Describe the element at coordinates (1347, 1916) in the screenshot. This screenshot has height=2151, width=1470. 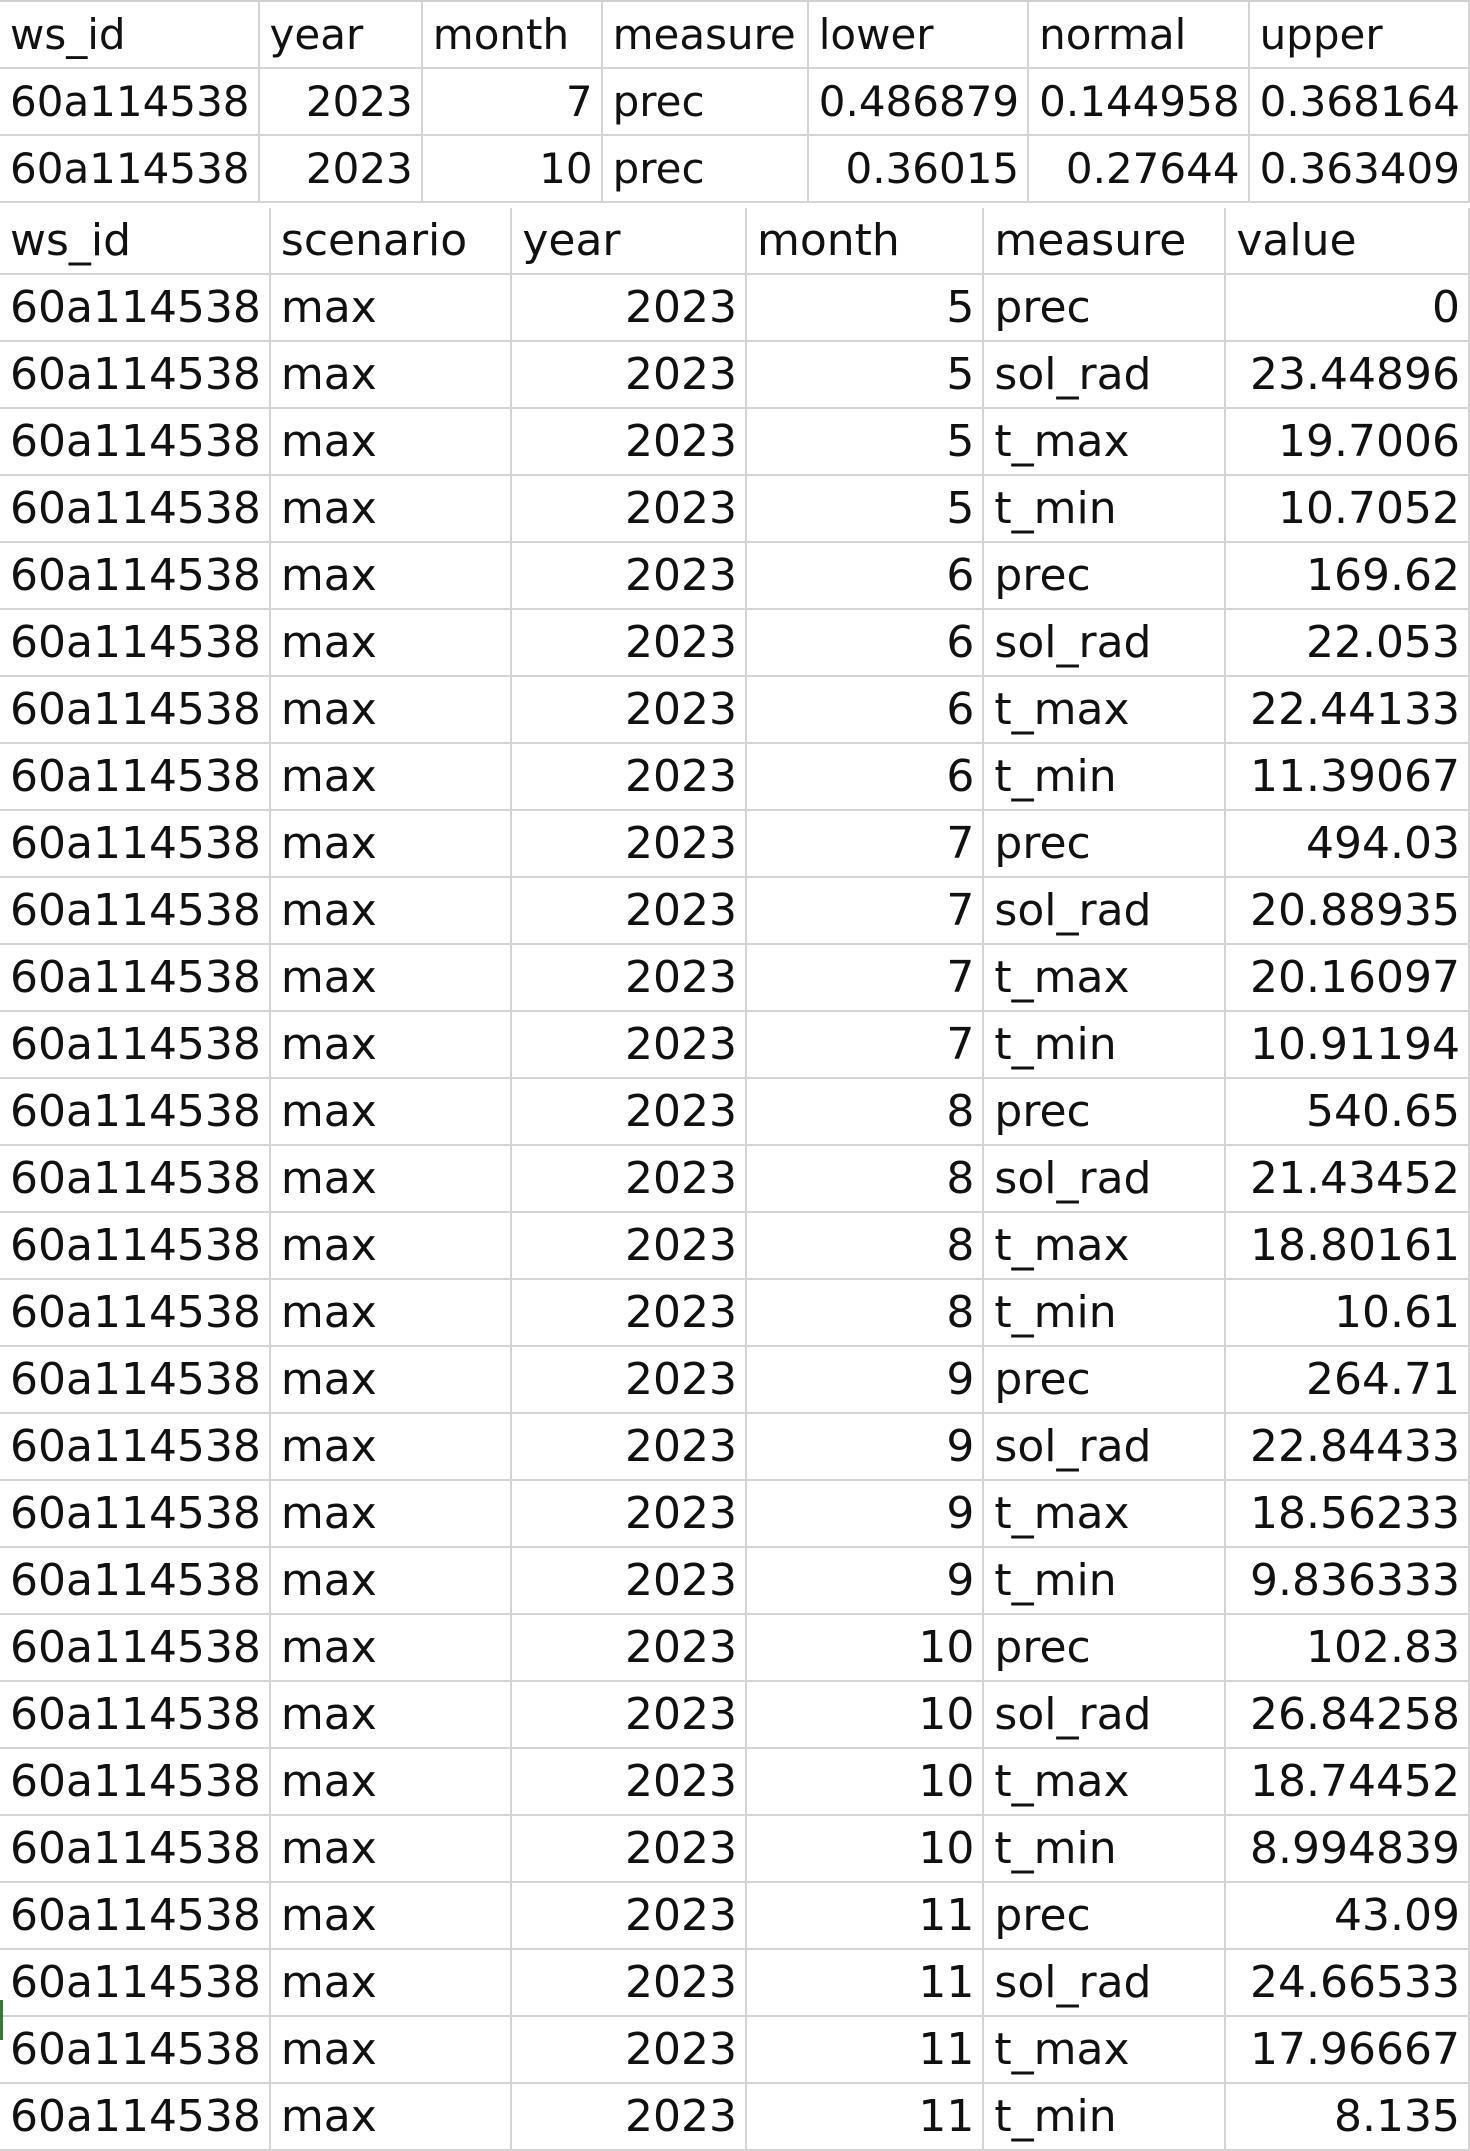
I see `cell-value: 43.09` at that location.